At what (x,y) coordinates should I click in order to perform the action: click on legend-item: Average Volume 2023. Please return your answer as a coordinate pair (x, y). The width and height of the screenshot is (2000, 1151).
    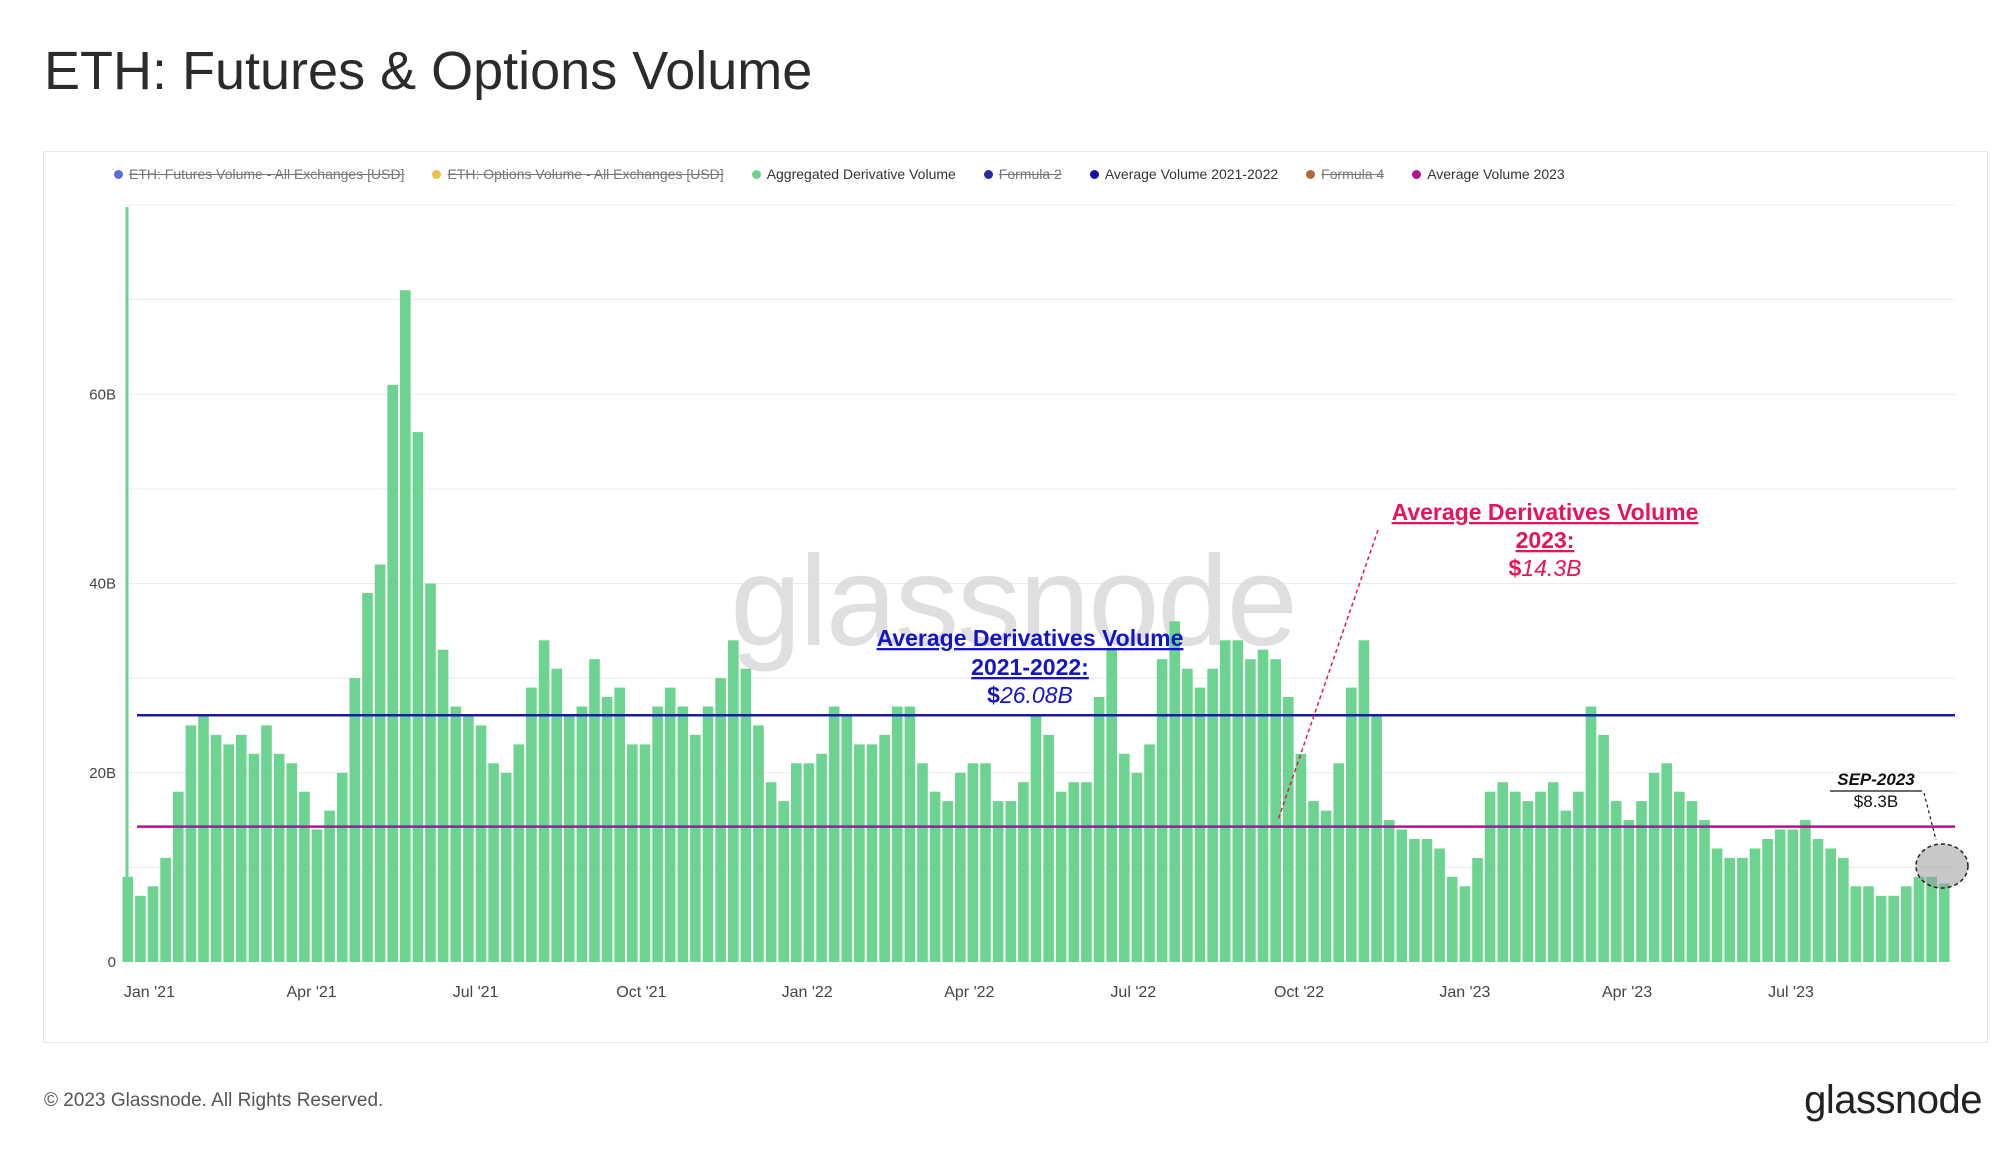
    Looking at the image, I should click on (1488, 174).